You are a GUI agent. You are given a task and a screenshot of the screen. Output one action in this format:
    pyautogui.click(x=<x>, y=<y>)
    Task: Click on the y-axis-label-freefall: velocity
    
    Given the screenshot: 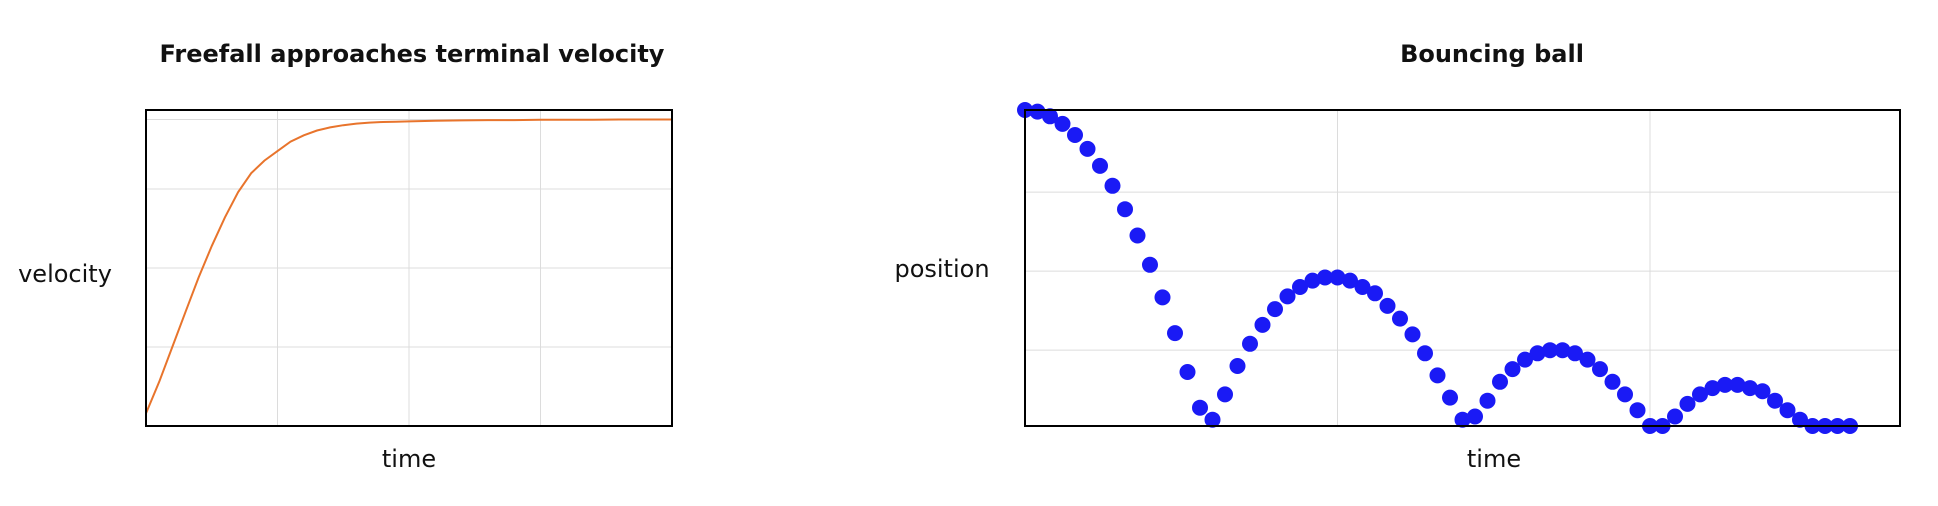 What is the action you would take?
    pyautogui.click(x=65, y=274)
    